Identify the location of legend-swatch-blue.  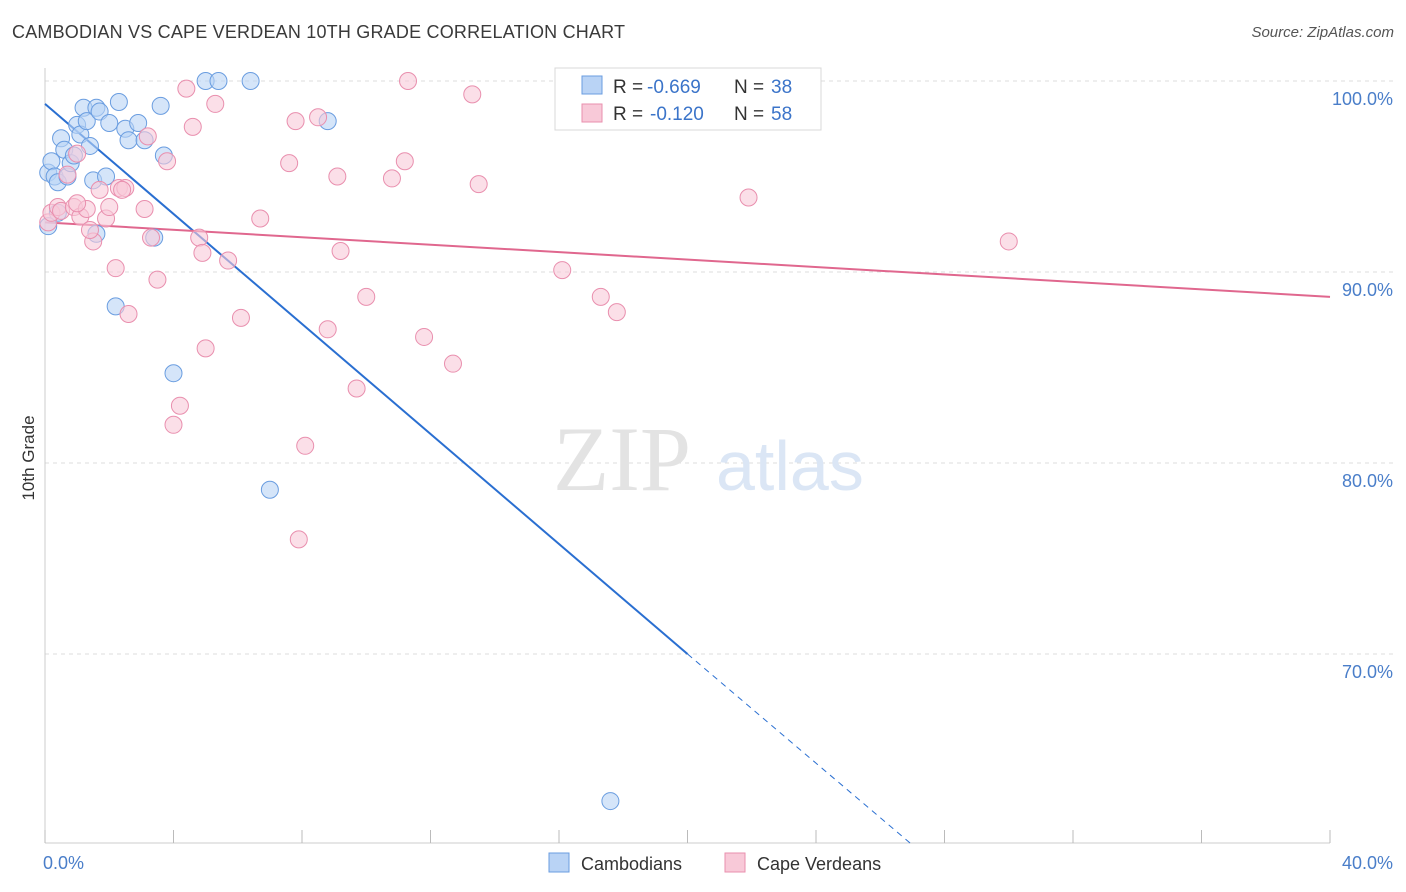
(592, 85).